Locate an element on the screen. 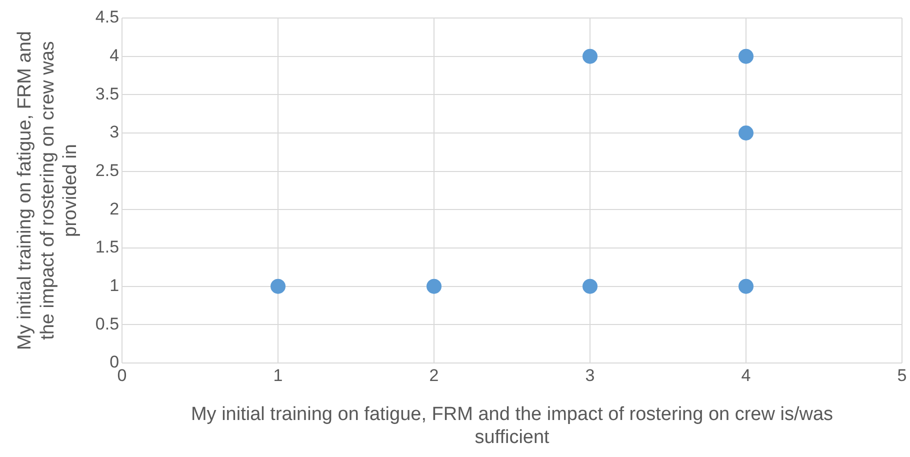 The height and width of the screenshot is (457, 910). y-tick-label: 0.5 is located at coordinates (107, 324).